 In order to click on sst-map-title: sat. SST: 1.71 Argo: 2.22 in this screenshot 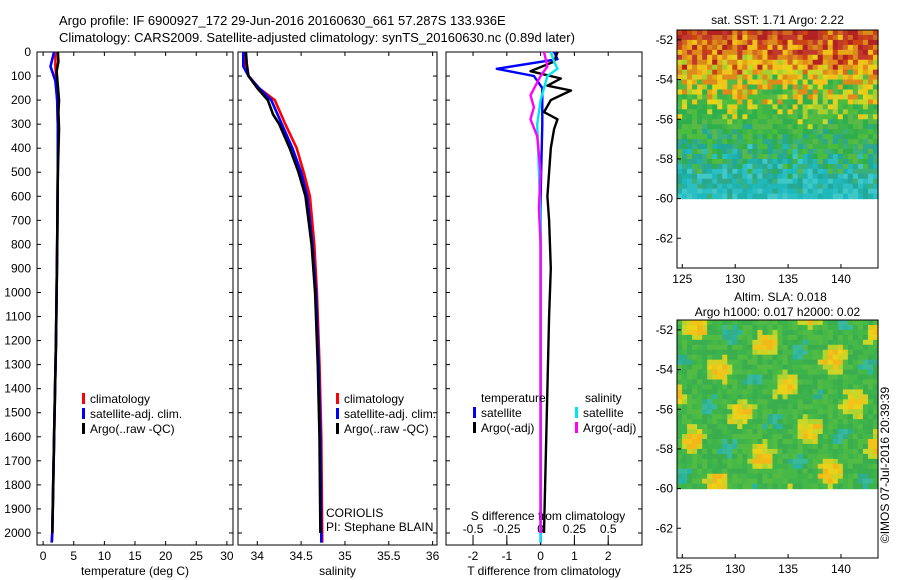, I will do `click(777, 20)`.